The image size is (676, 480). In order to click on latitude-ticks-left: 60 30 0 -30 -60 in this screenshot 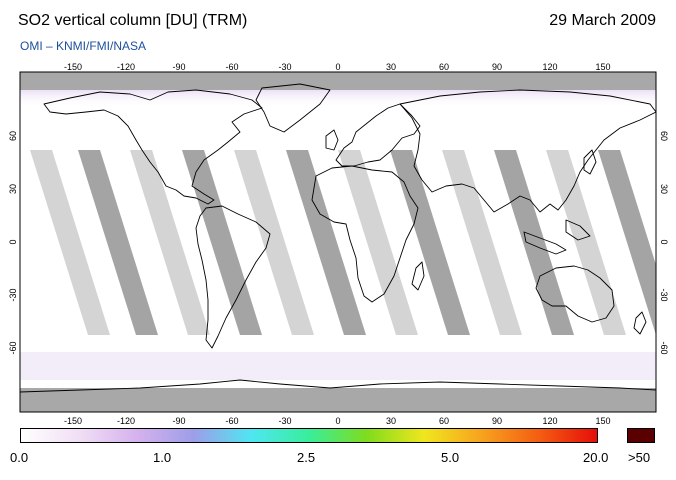, I will do `click(13, 243)`.